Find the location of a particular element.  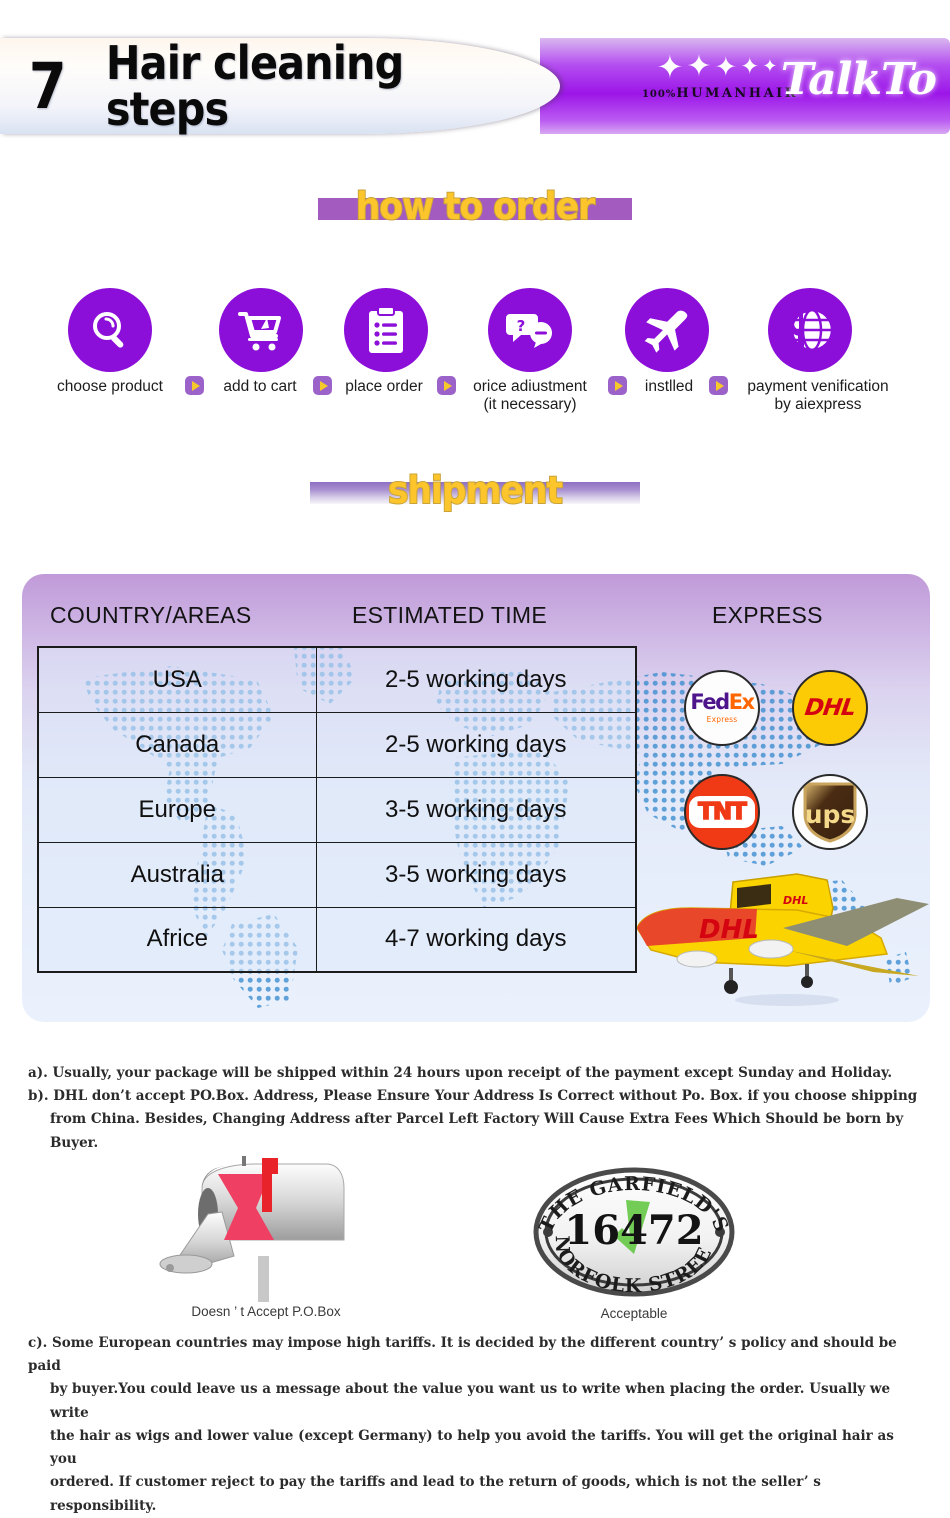

fedex-wordmark: FedEx is located at coordinates (722, 702).